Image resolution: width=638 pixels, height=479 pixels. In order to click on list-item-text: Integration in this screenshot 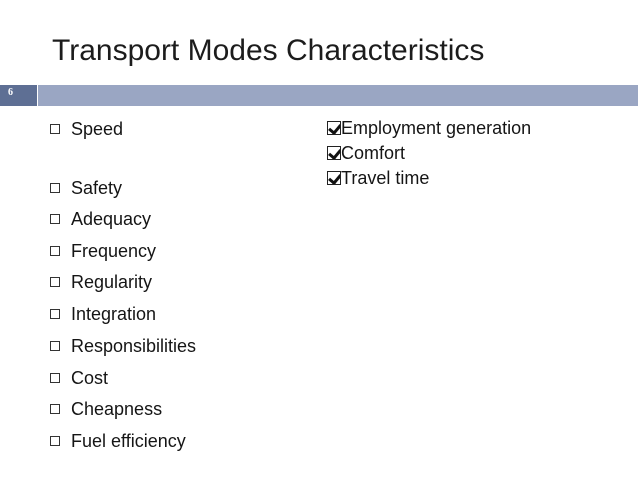, I will do `click(114, 314)`.